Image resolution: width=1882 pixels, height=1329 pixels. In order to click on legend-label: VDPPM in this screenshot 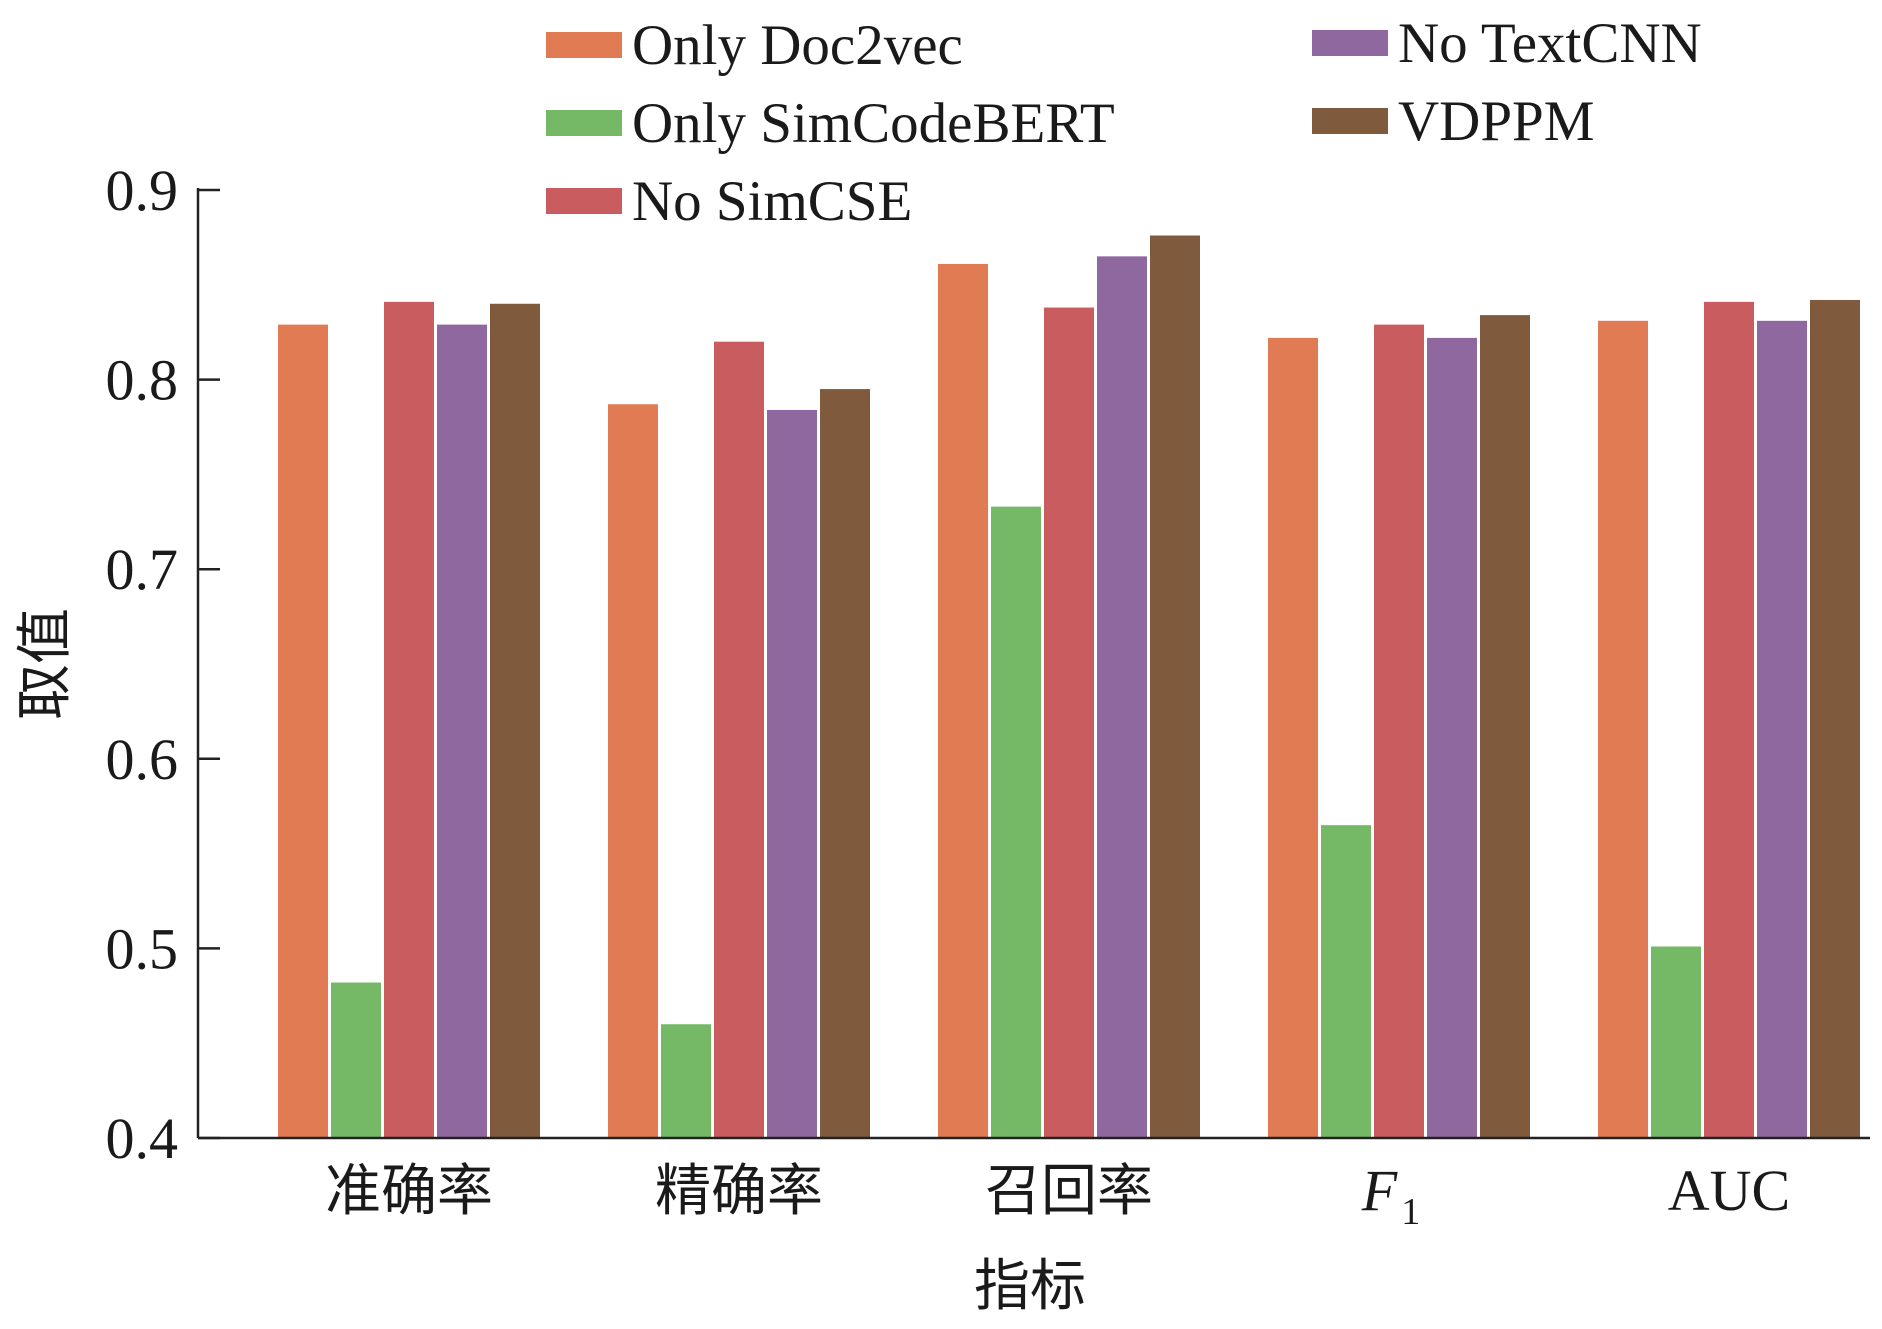, I will do `click(1496, 121)`.